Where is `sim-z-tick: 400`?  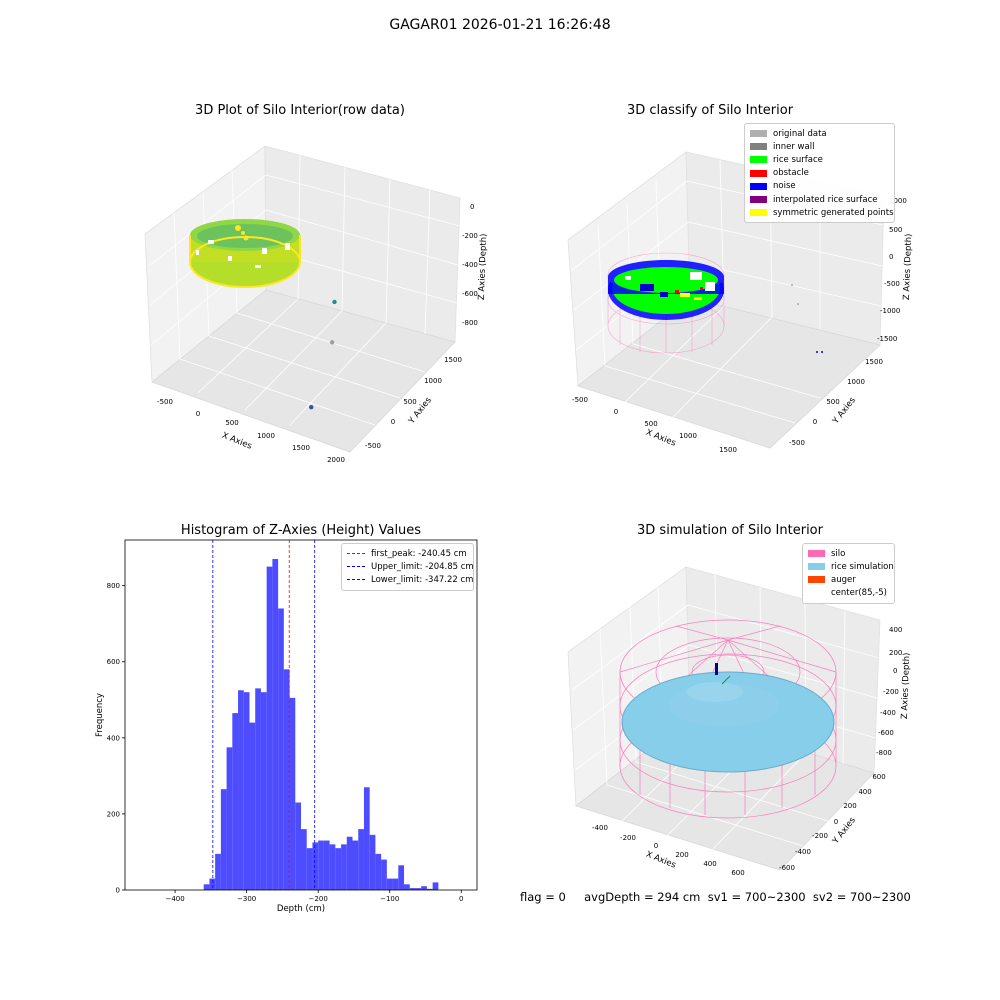 sim-z-tick: 400 is located at coordinates (895, 630).